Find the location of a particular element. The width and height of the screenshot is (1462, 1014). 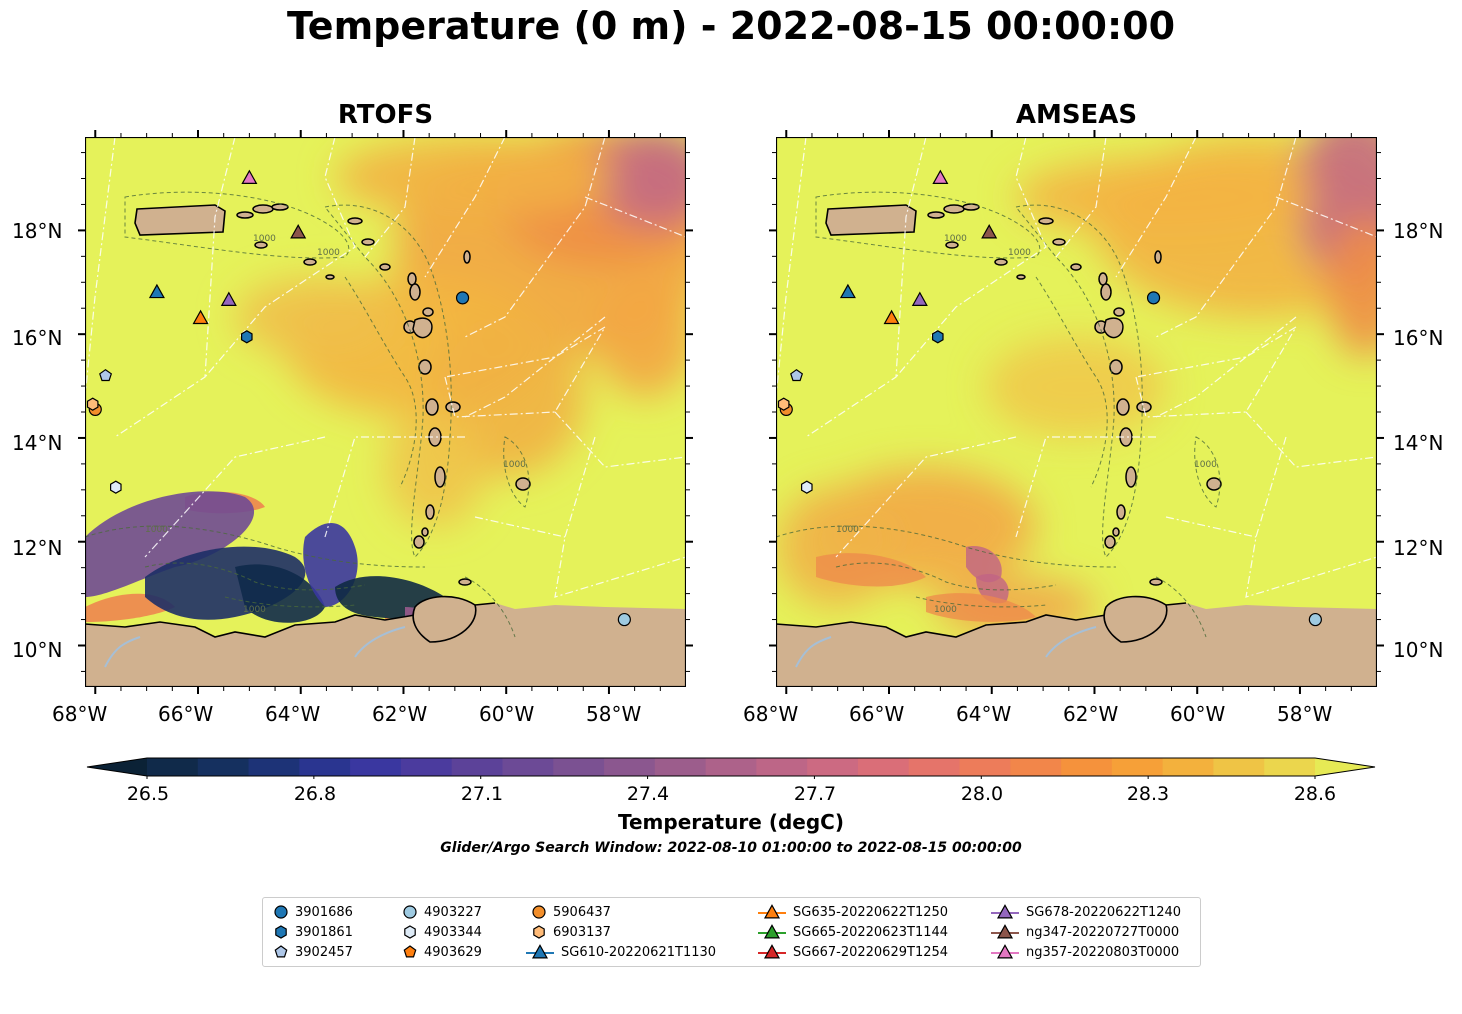

x-tick-label: 58°W is located at coordinates (614, 714).